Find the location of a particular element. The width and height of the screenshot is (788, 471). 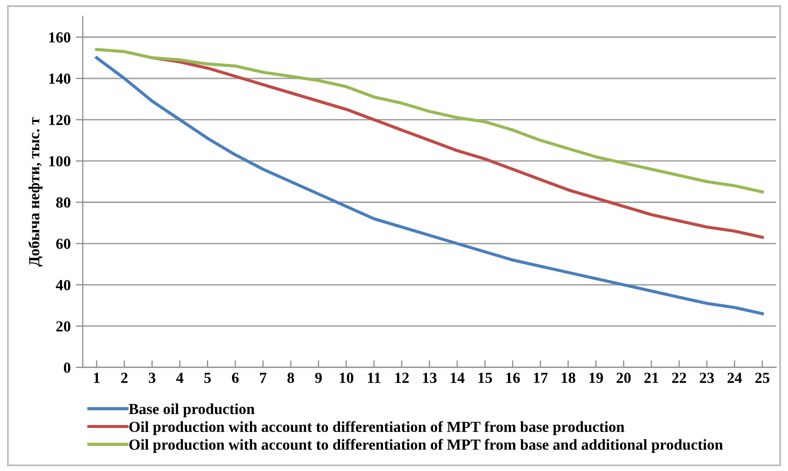

y-tick-label: 0 is located at coordinates (67, 367).